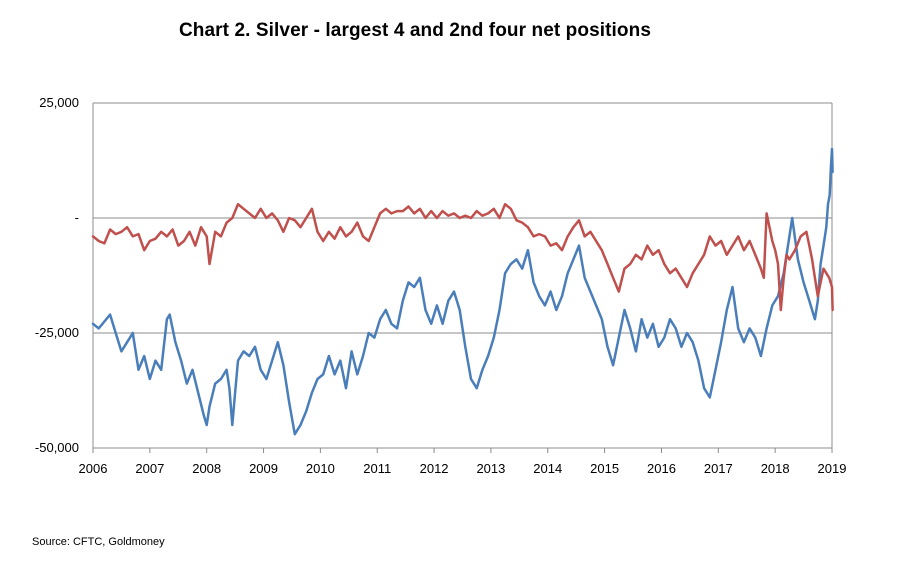 This screenshot has height=563, width=898. I want to click on y-tick-label: -, so click(77, 217).